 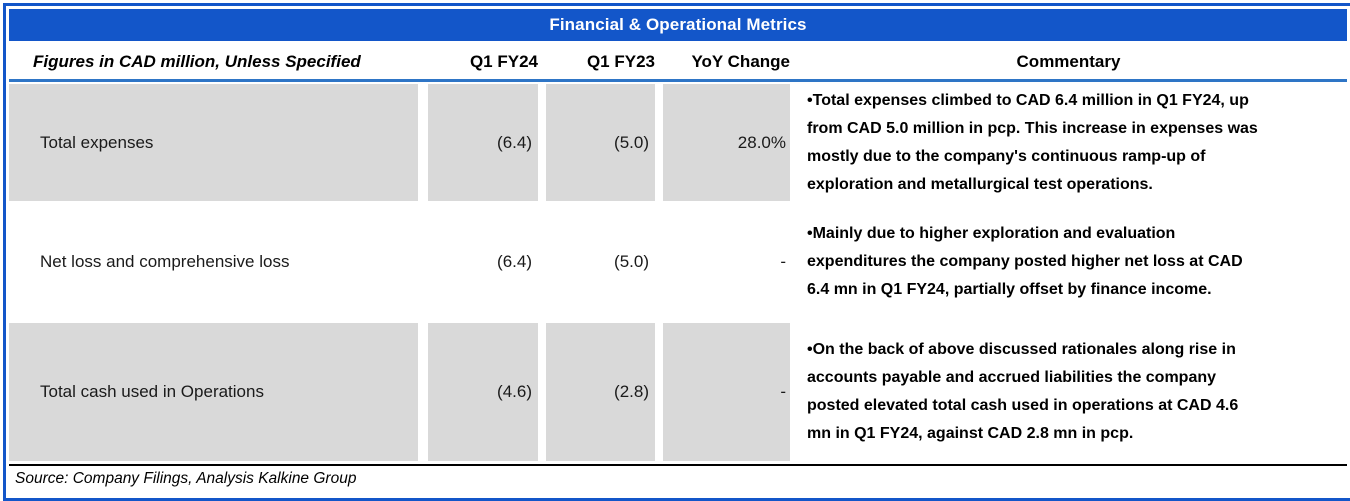 What do you see at coordinates (213, 392) in the screenshot?
I see `metric-label: Total cash used in Operations` at bounding box center [213, 392].